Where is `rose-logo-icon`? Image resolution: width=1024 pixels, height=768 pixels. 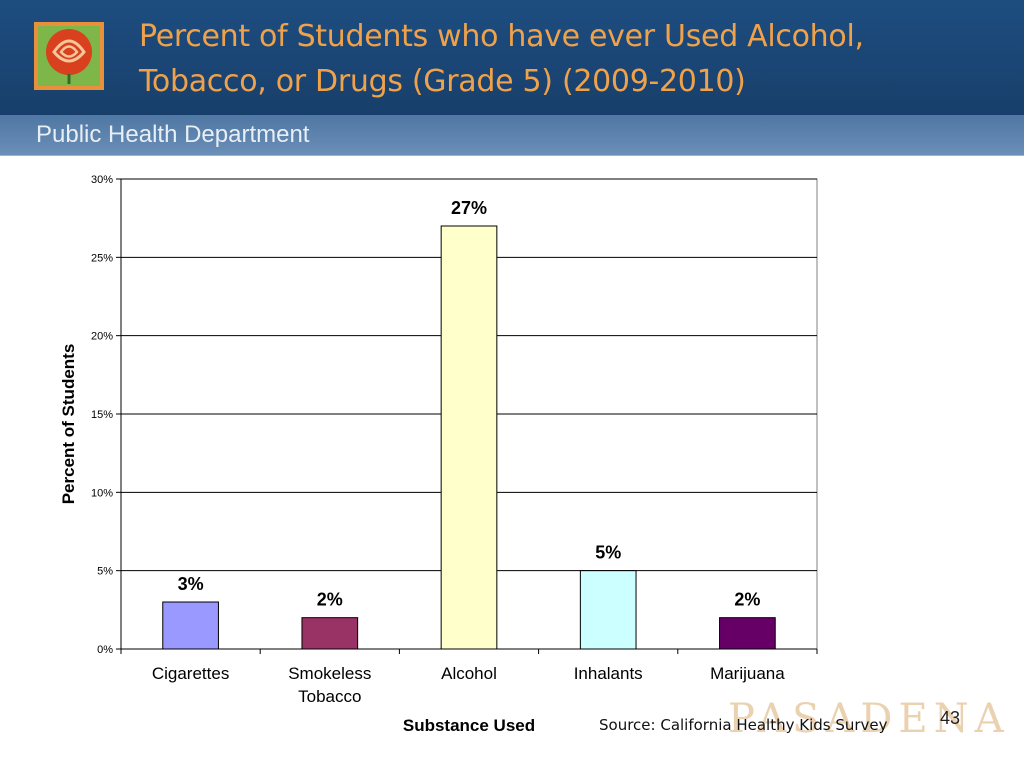 rose-logo-icon is located at coordinates (69, 56).